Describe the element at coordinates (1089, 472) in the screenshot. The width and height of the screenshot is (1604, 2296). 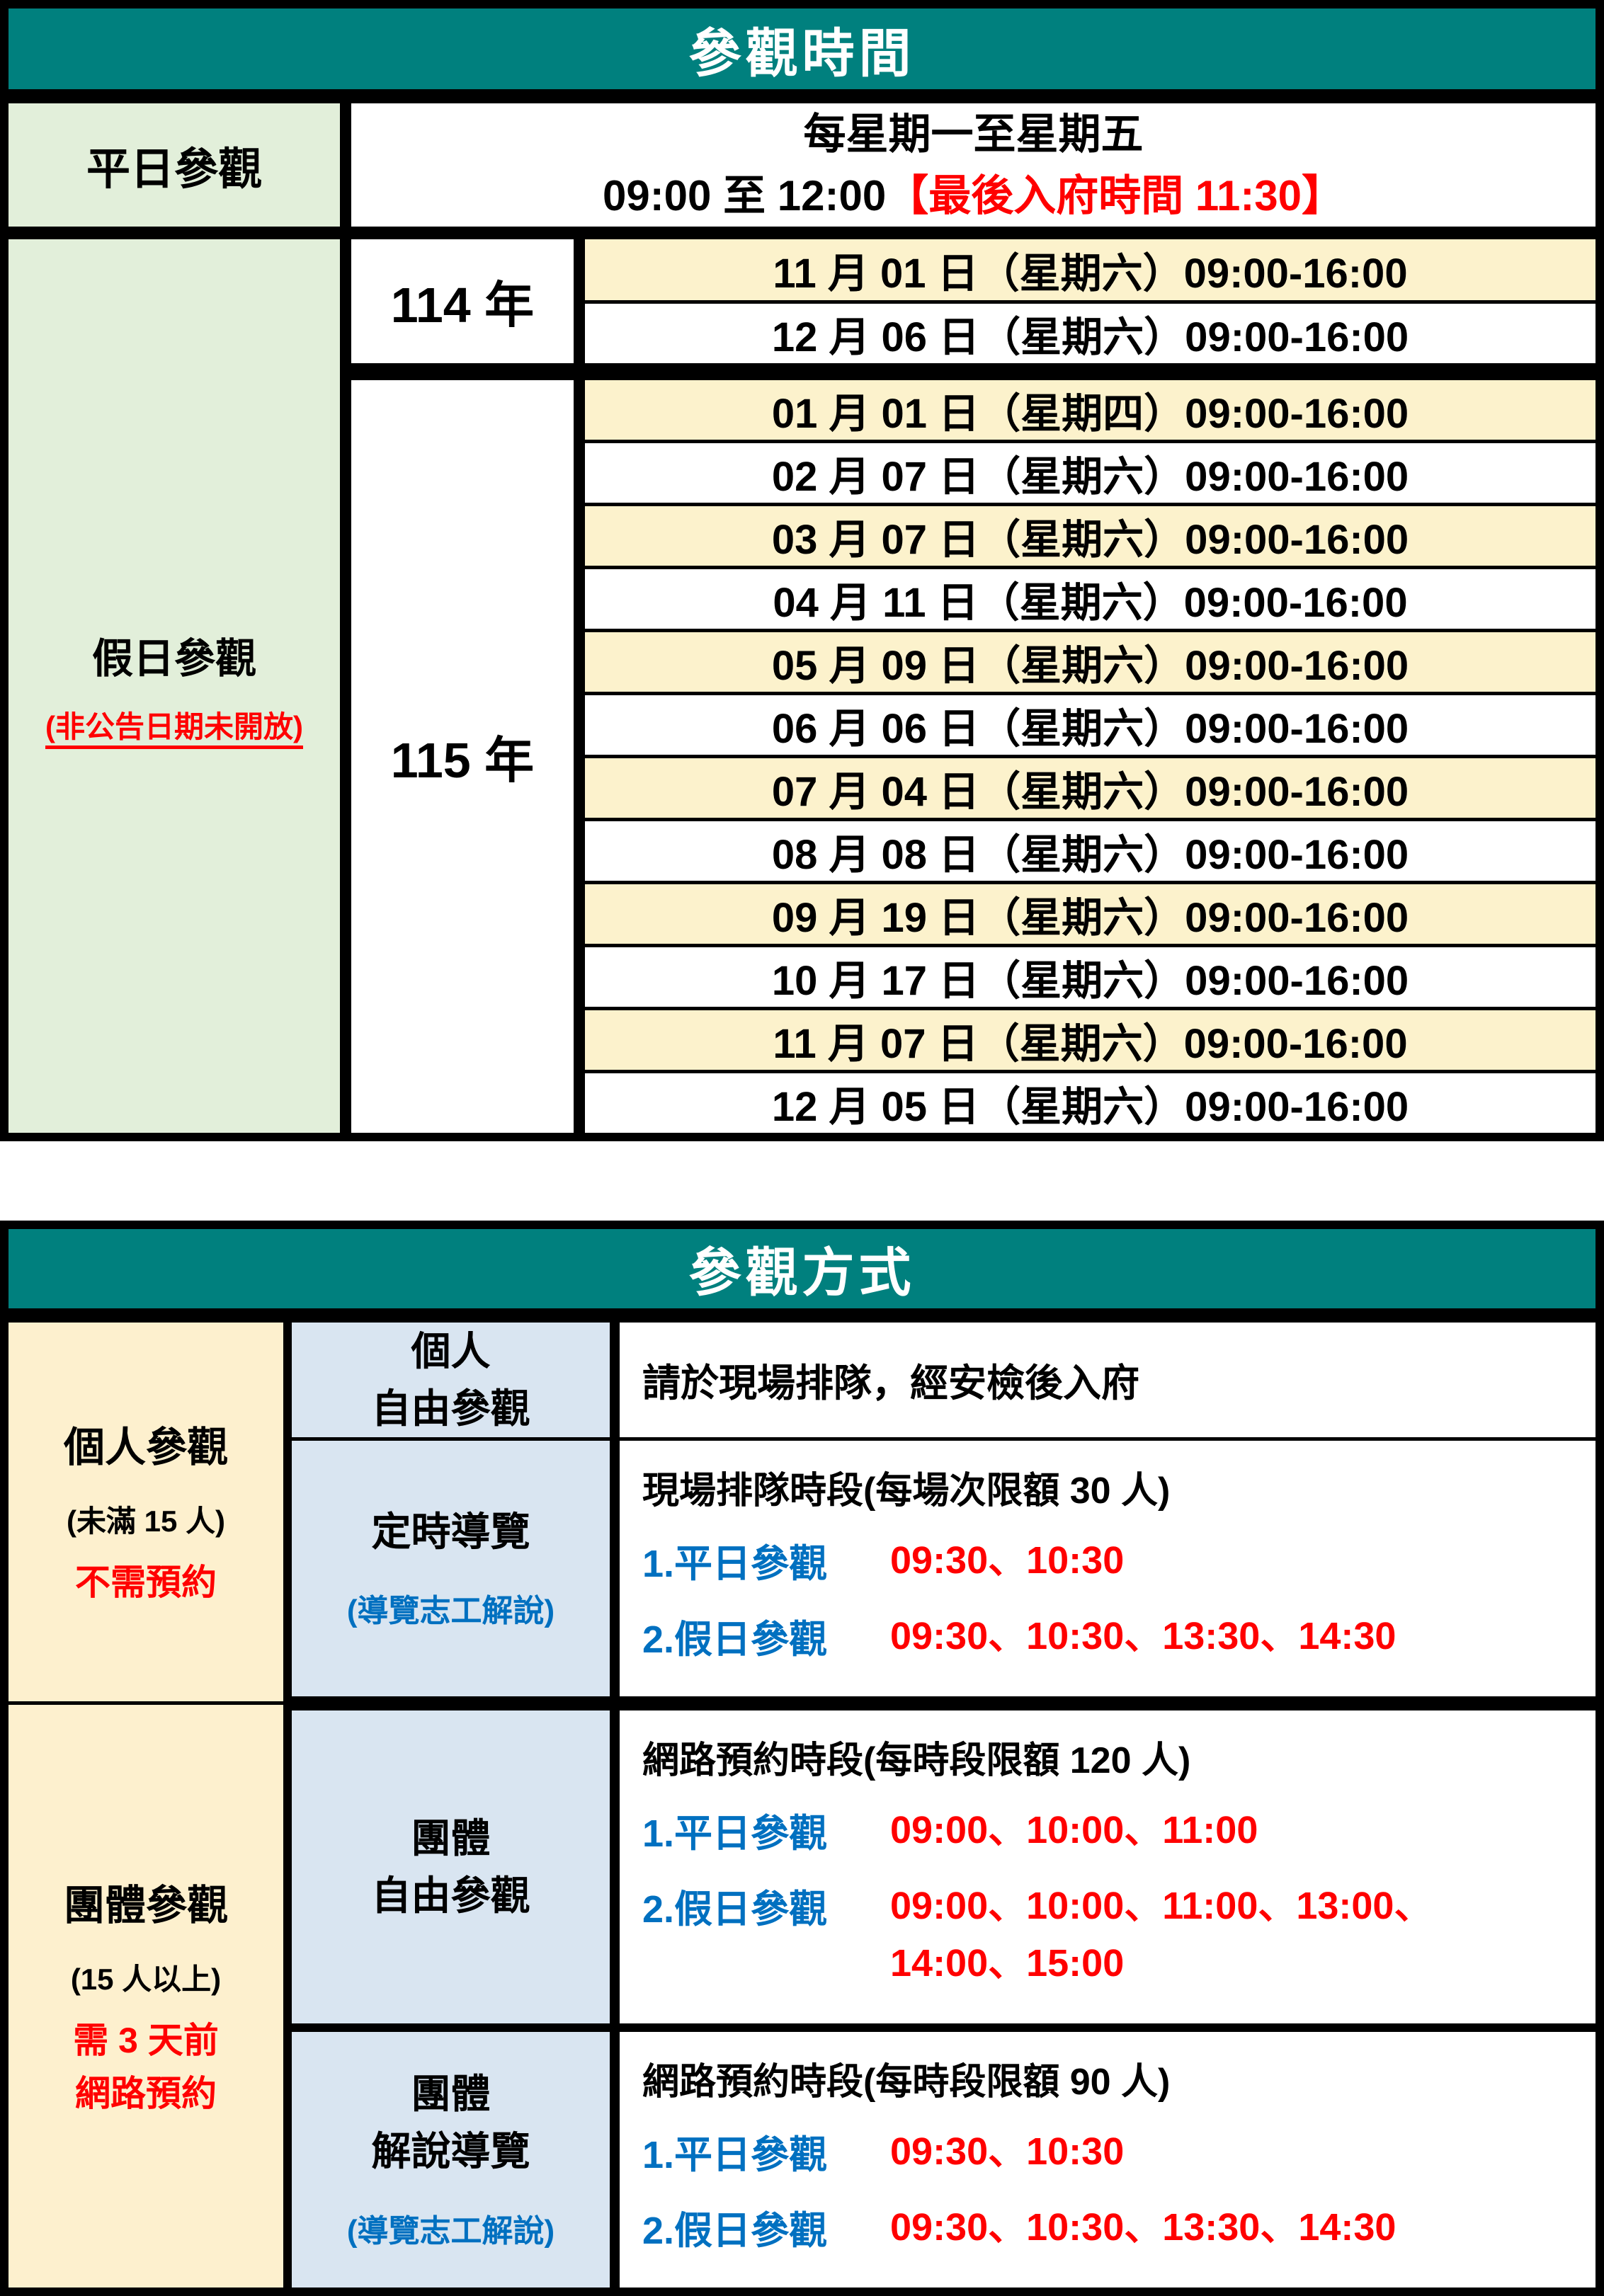
I see `holiday-date-cell: 02 月 07 日（星期六）09:00-16:00` at that location.